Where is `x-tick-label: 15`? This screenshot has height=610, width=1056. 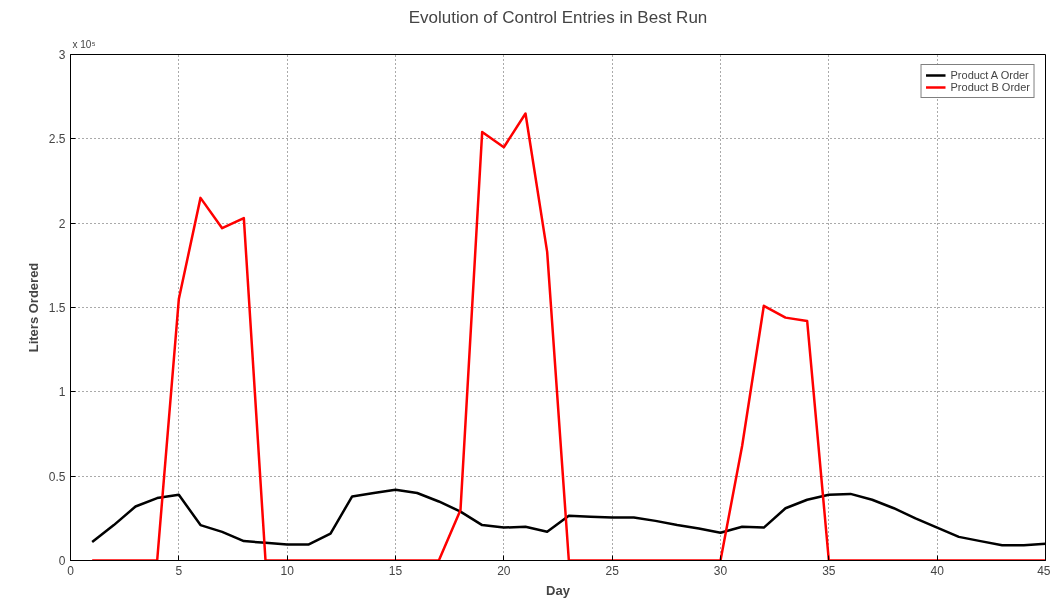 x-tick-label: 15 is located at coordinates (395, 570).